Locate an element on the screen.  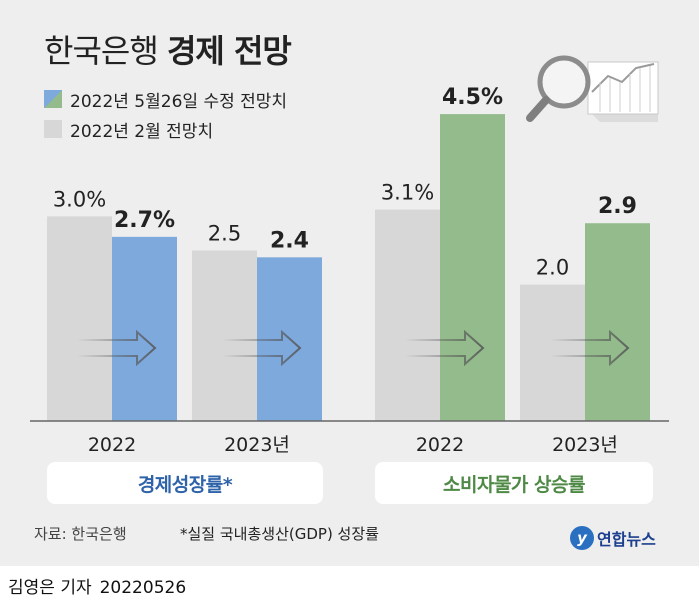
data-label-cpi-2022-original: 3.1% is located at coordinates (407, 193).